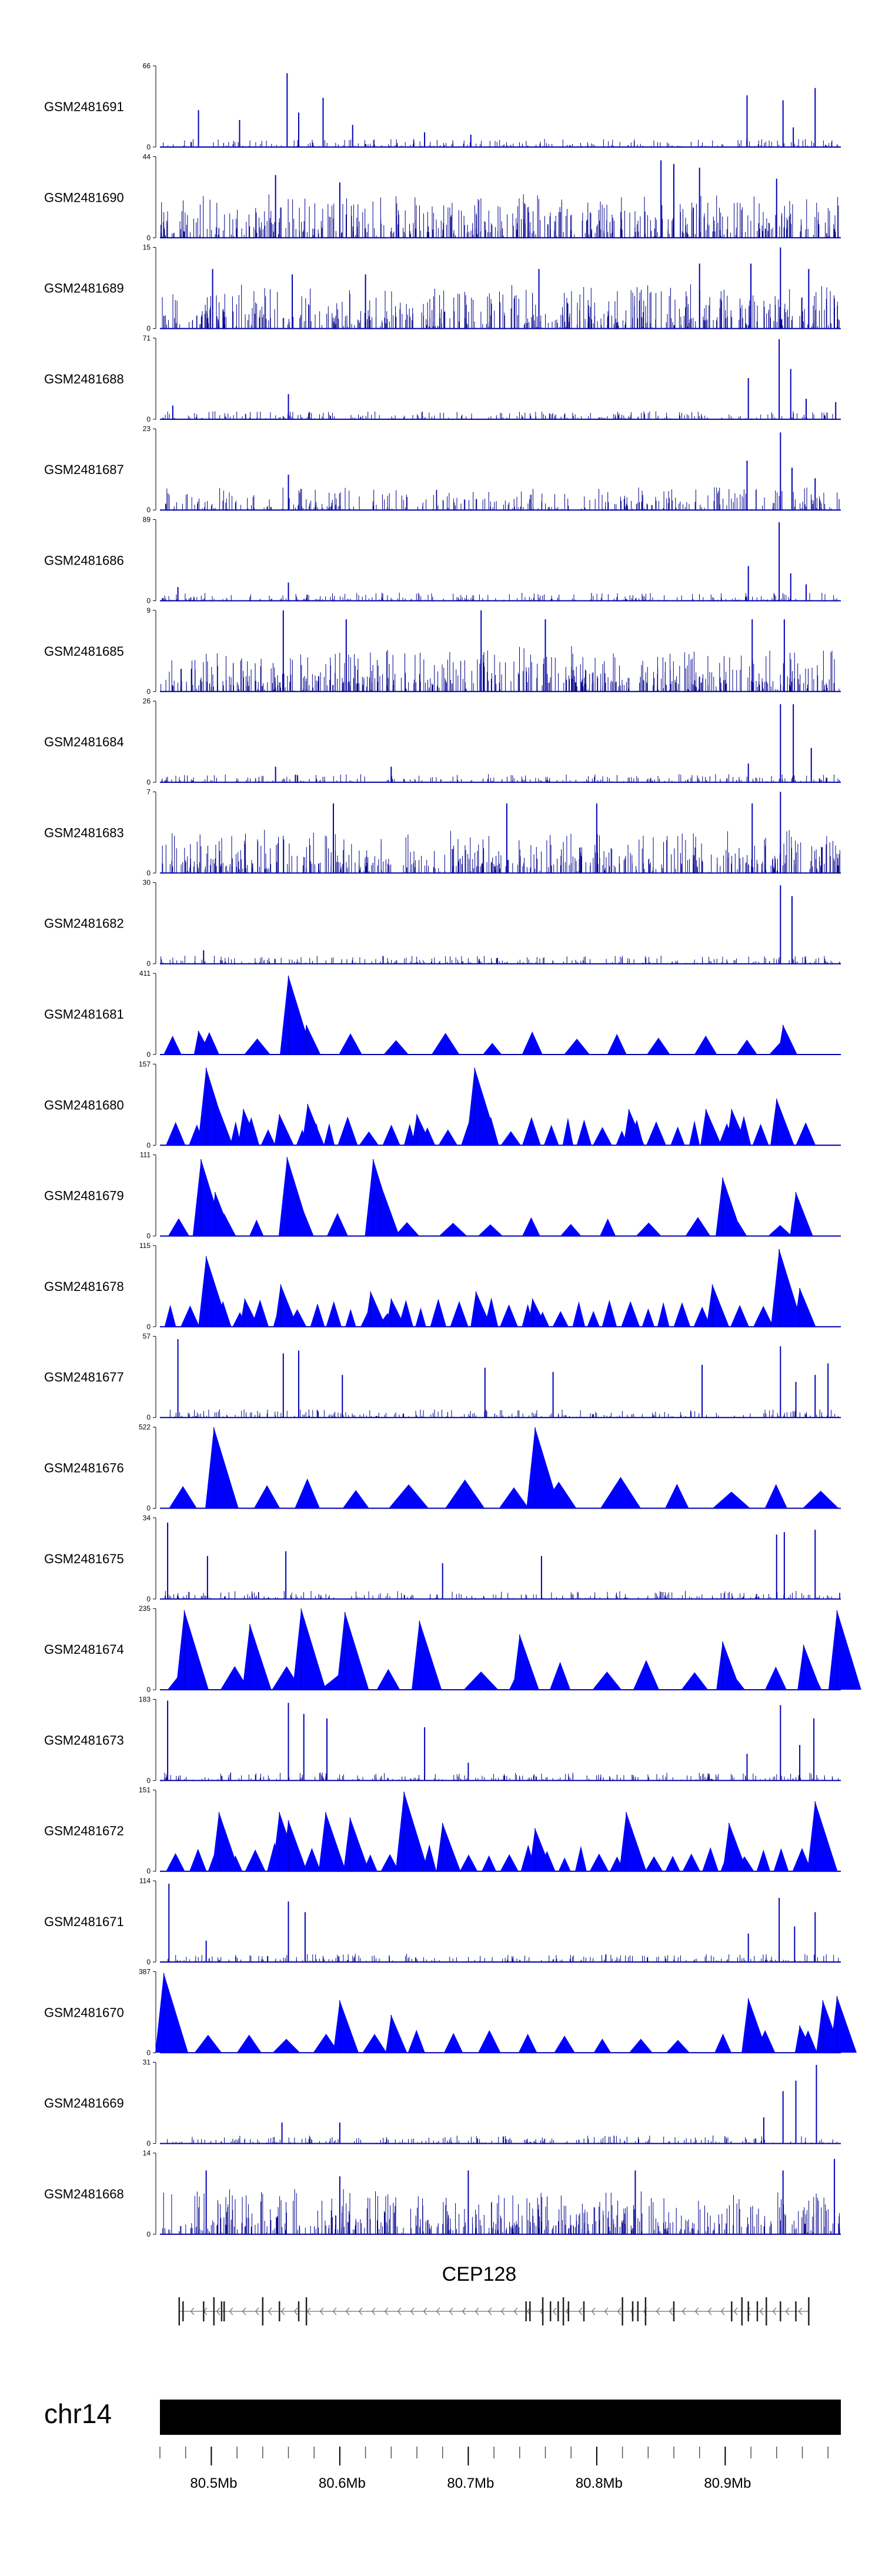 Image resolution: width=882 pixels, height=2576 pixels. What do you see at coordinates (145, 1608) in the screenshot?
I see `y-max-label: 235` at bounding box center [145, 1608].